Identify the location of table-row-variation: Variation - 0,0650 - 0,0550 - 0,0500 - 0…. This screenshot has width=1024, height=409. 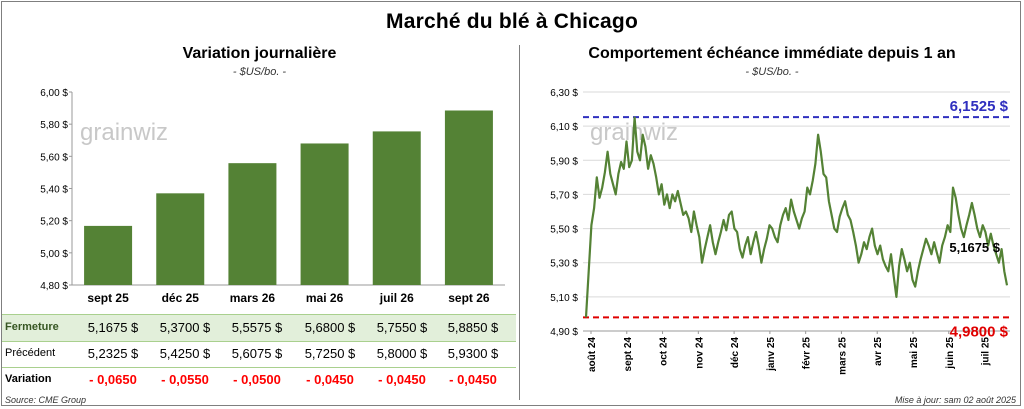
(259, 380).